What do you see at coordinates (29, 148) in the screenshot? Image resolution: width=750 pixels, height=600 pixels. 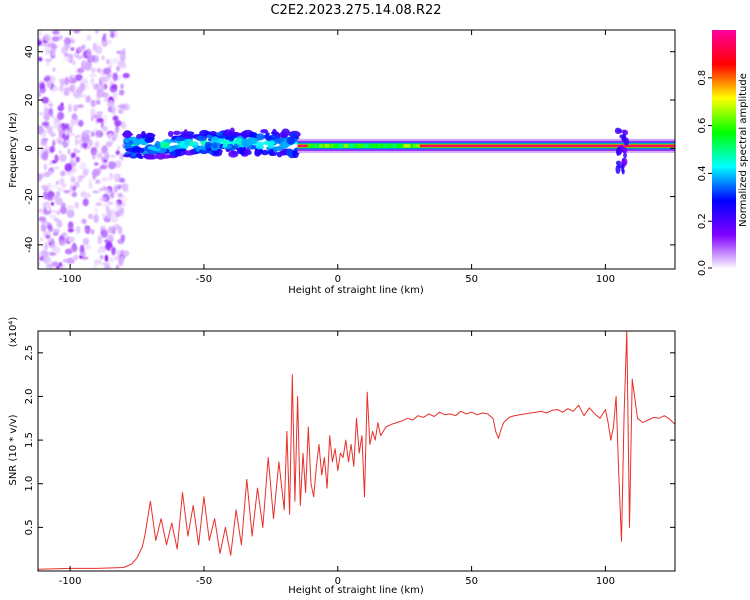 I see `y-tick-label: 0` at bounding box center [29, 148].